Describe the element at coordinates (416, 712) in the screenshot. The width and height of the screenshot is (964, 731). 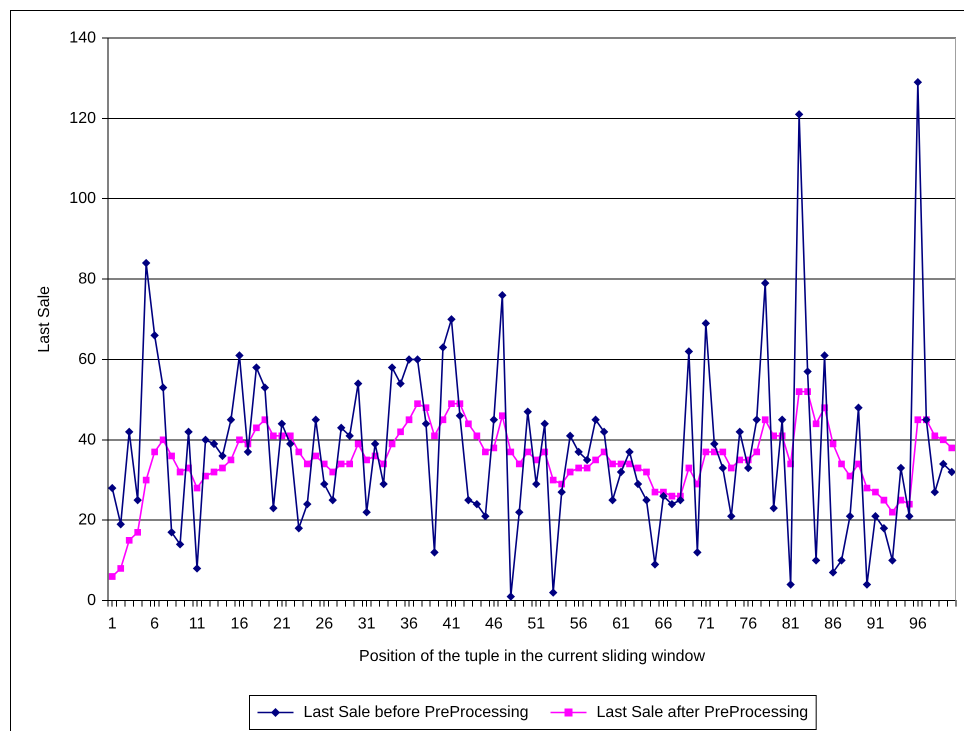
I see `legend-label: Last Sale before PreProcessing` at that location.